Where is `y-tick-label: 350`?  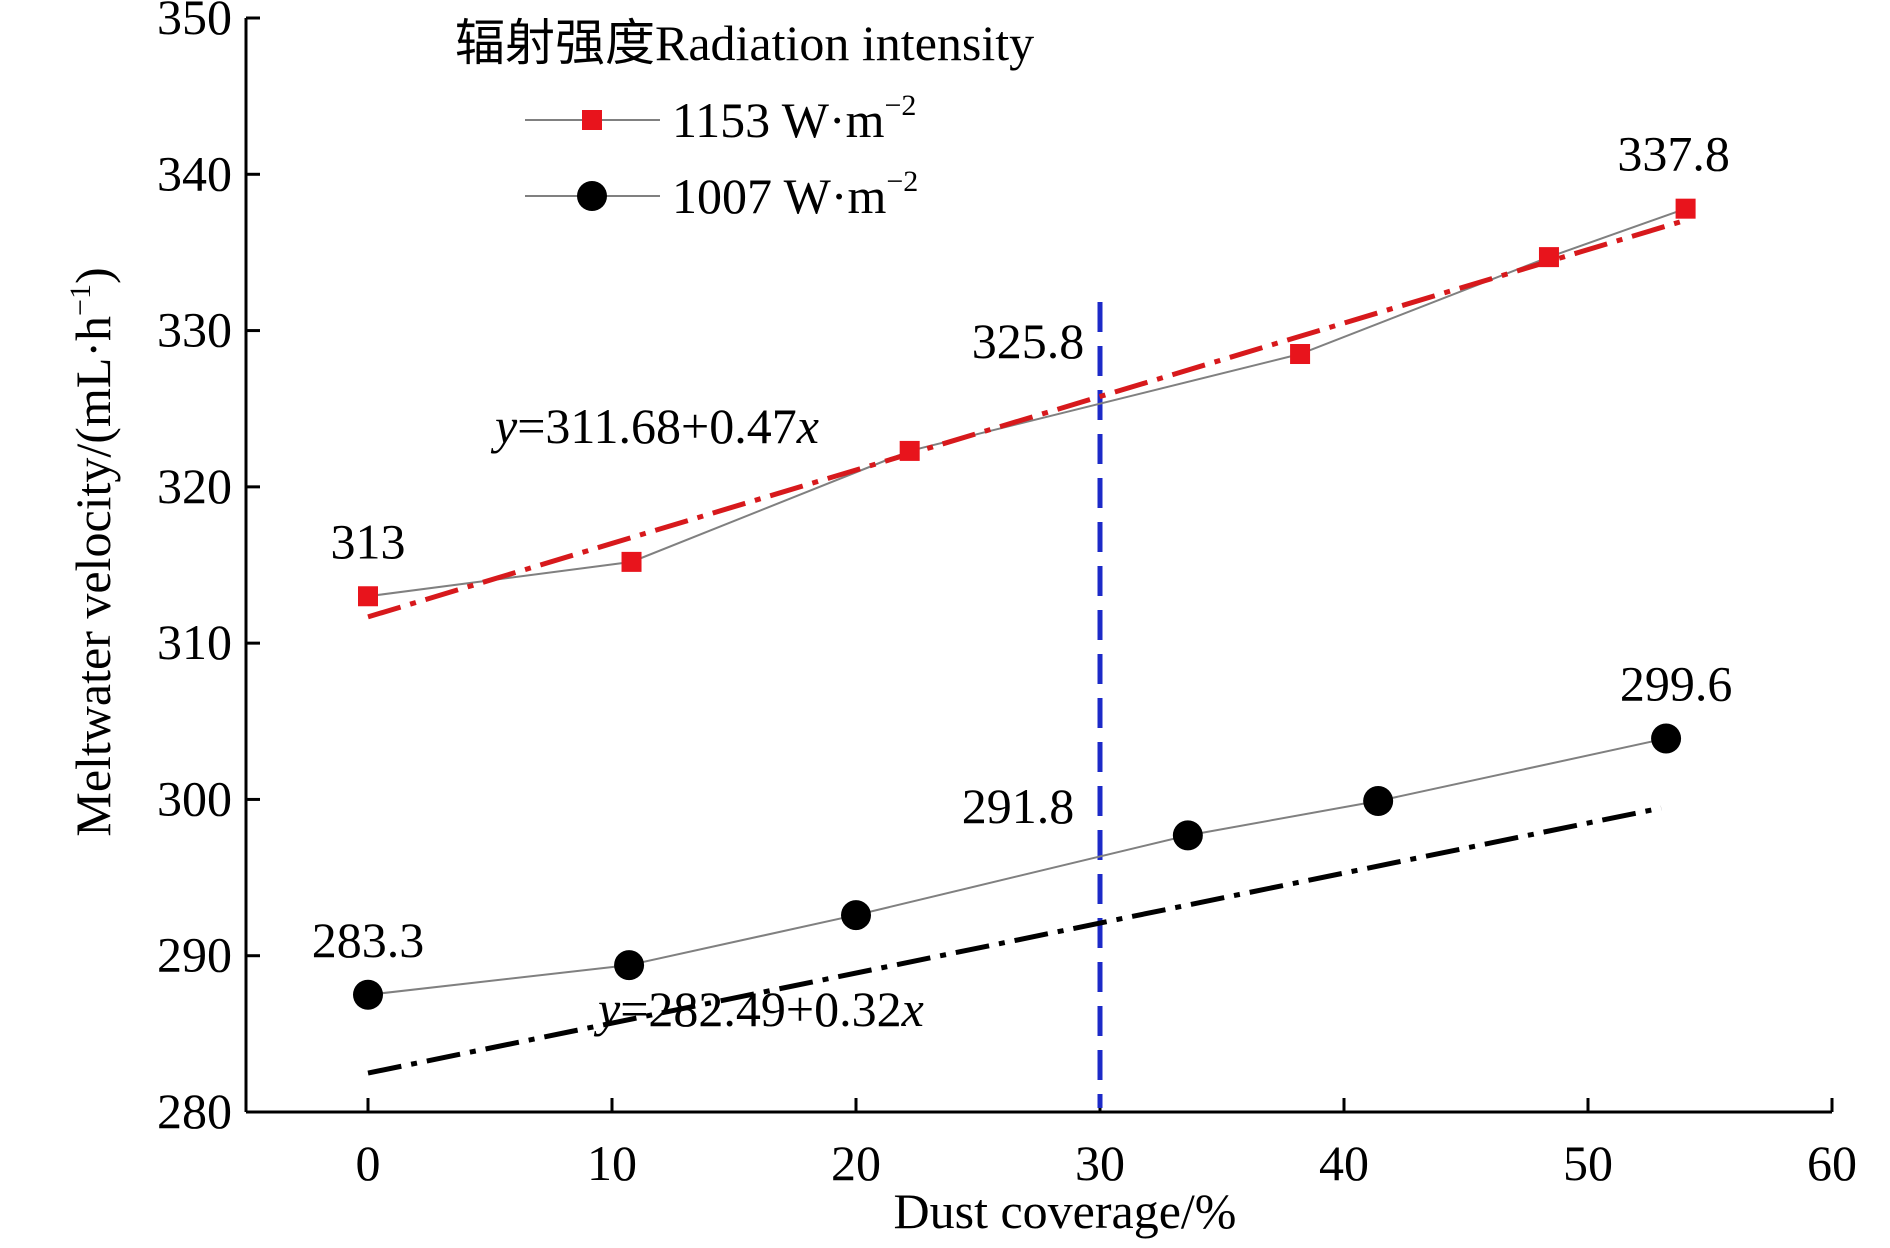 y-tick-label: 350 is located at coordinates (194, 22).